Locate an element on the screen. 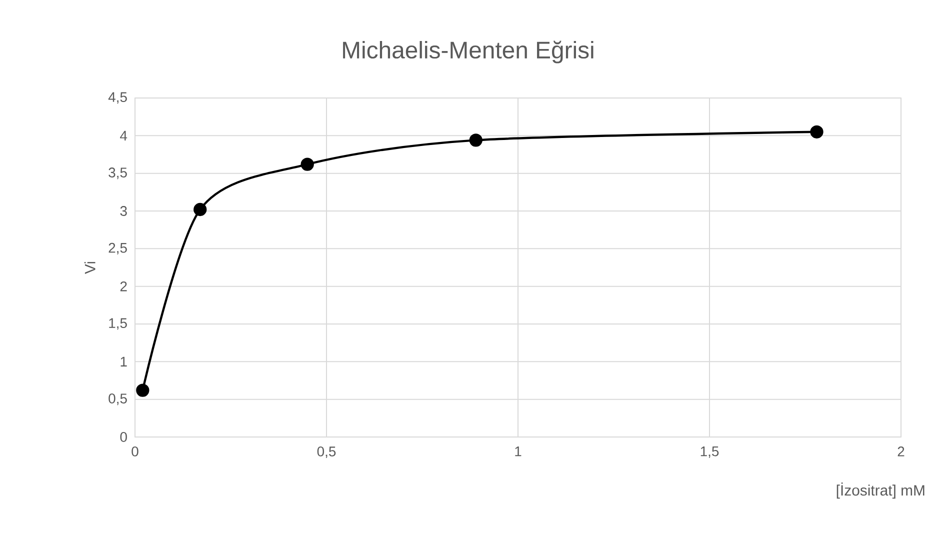 The image size is (929, 557). y-tick-label: 3 is located at coordinates (123, 211).